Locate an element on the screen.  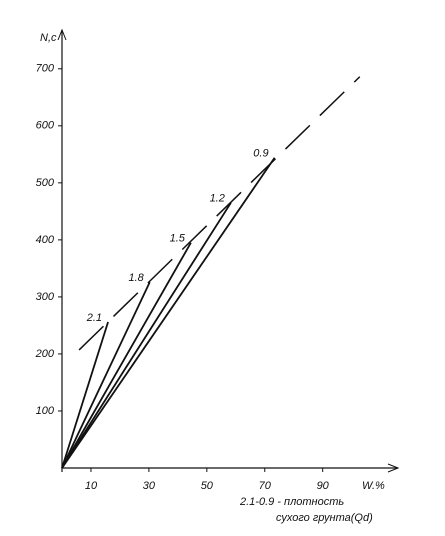
series-label: 0.9 is located at coordinates (260, 154).